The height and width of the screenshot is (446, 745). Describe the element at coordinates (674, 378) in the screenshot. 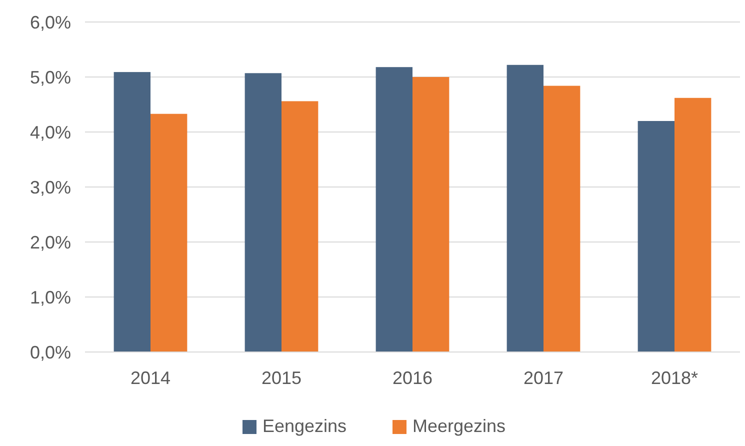

I see `x-tick-label: 2018*` at that location.